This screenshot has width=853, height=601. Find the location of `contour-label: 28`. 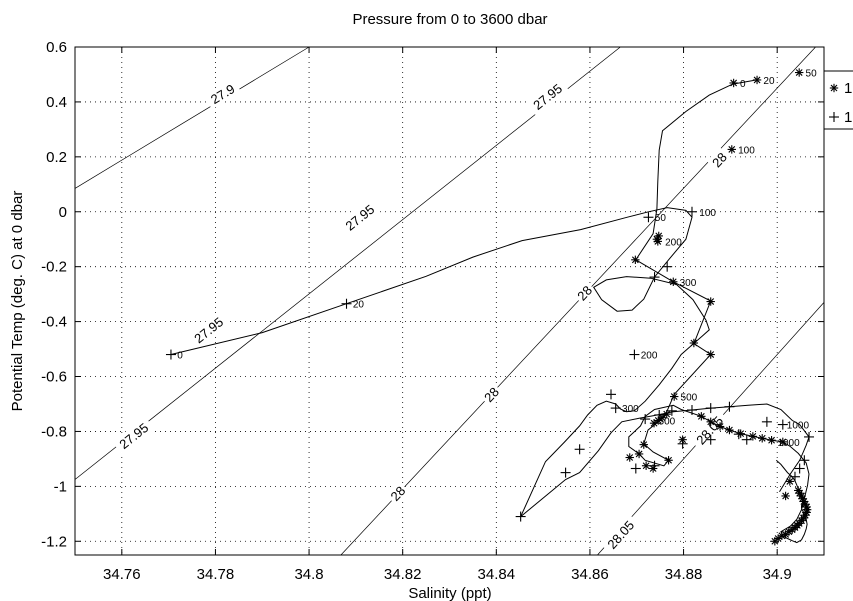

contour-label: 28 is located at coordinates (719, 160).